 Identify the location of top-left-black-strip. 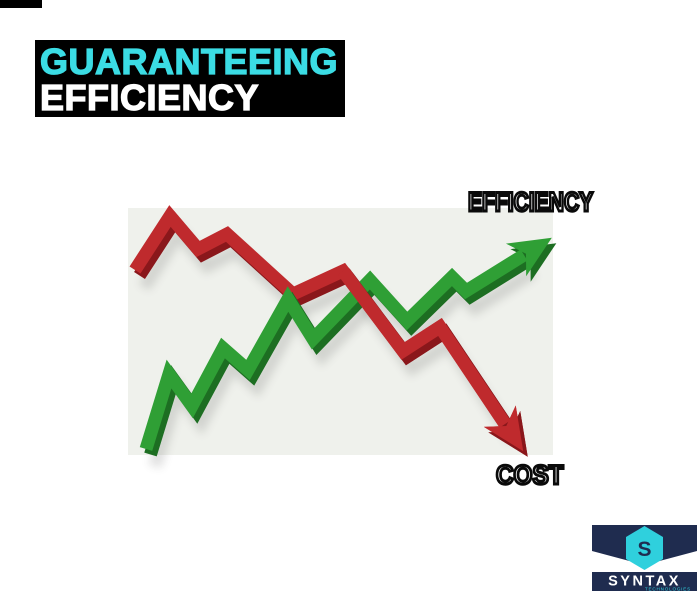
(21, 4).